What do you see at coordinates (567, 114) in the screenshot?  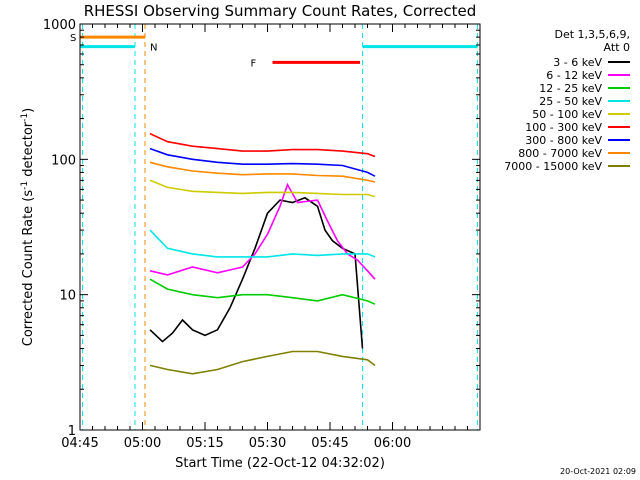 I see `legend-label: 50 - 100 keV` at bounding box center [567, 114].